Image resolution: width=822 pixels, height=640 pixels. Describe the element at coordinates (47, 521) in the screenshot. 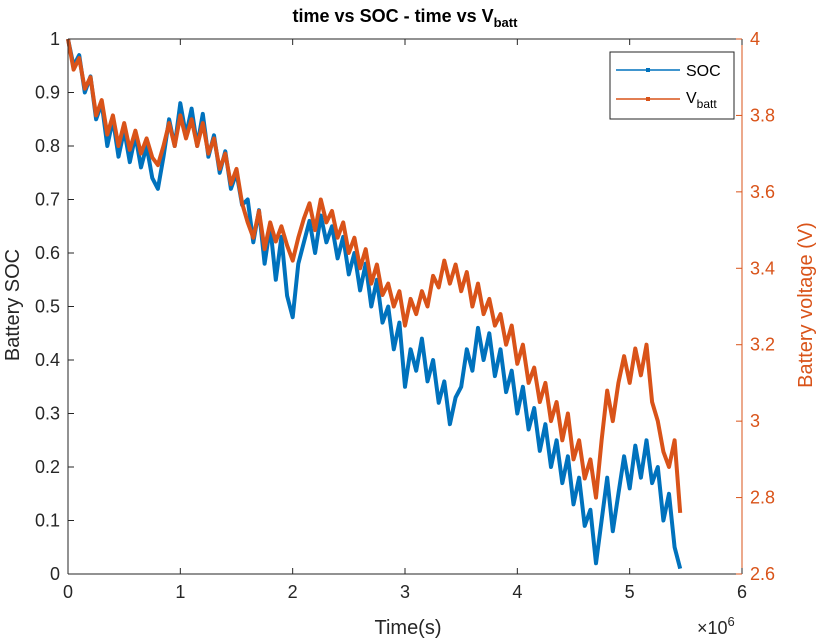

I see `y-left-tick-label: 0.1` at that location.